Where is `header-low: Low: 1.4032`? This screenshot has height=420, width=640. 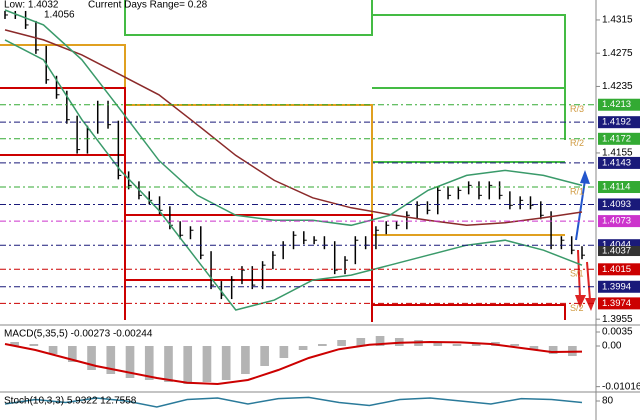
header-low: Low: 1.4032 is located at coordinates (31, 5).